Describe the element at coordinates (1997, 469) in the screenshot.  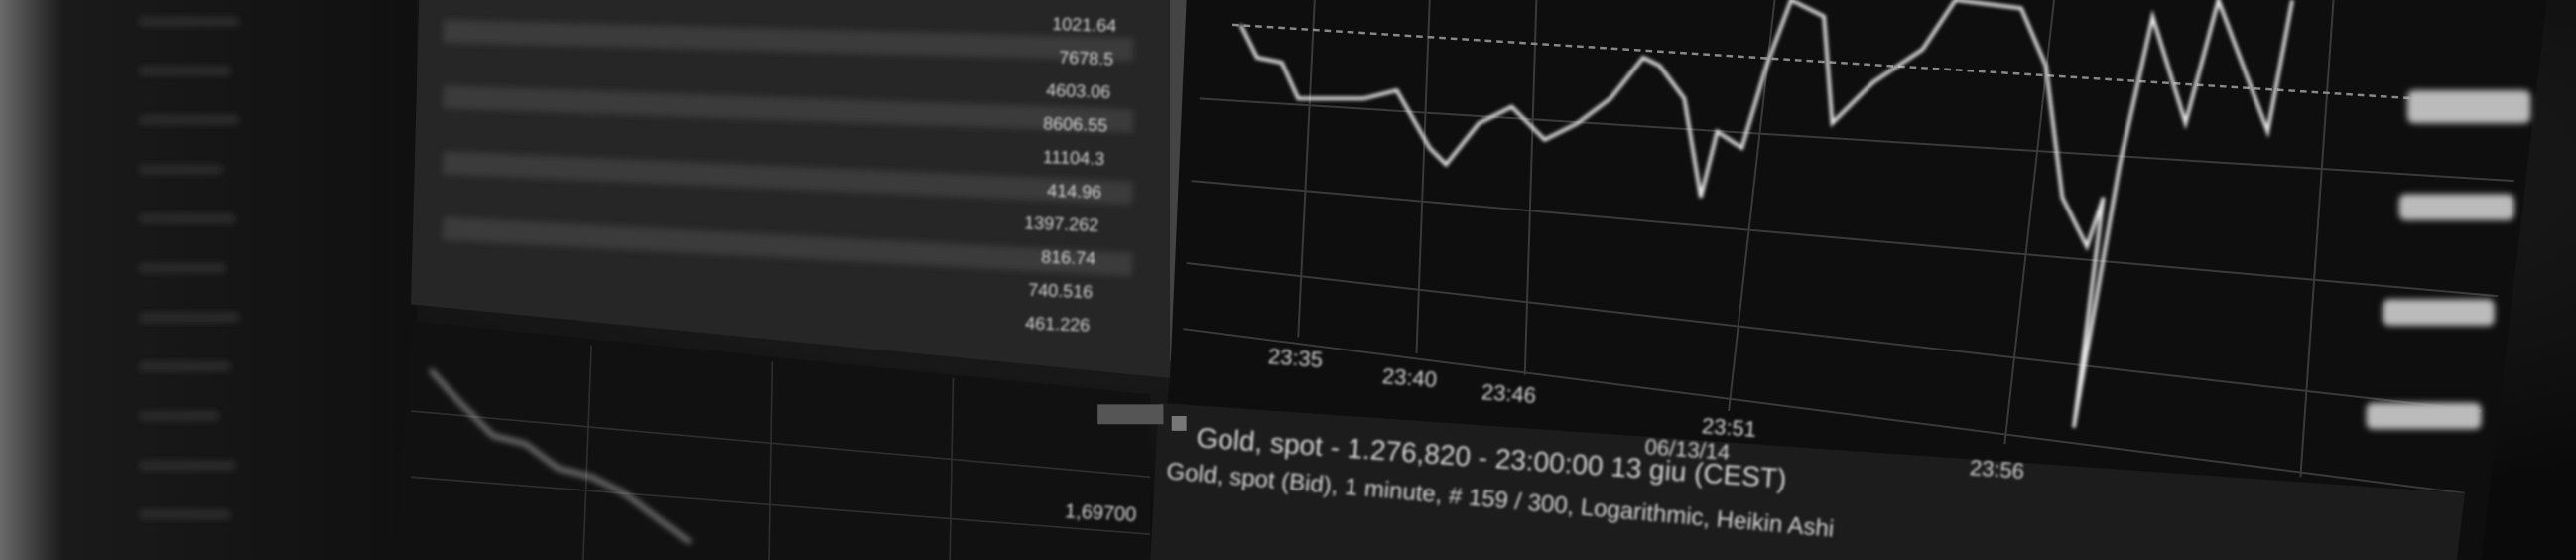
I see `time-label: 23:56` at that location.